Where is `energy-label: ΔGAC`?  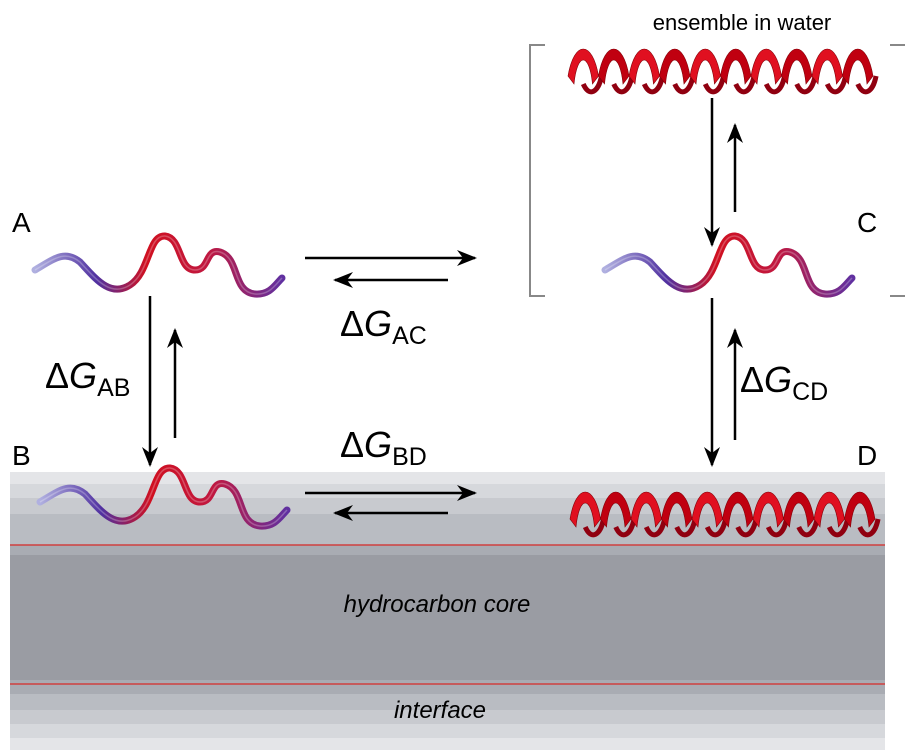
energy-label: ΔGAC is located at coordinates (383, 326).